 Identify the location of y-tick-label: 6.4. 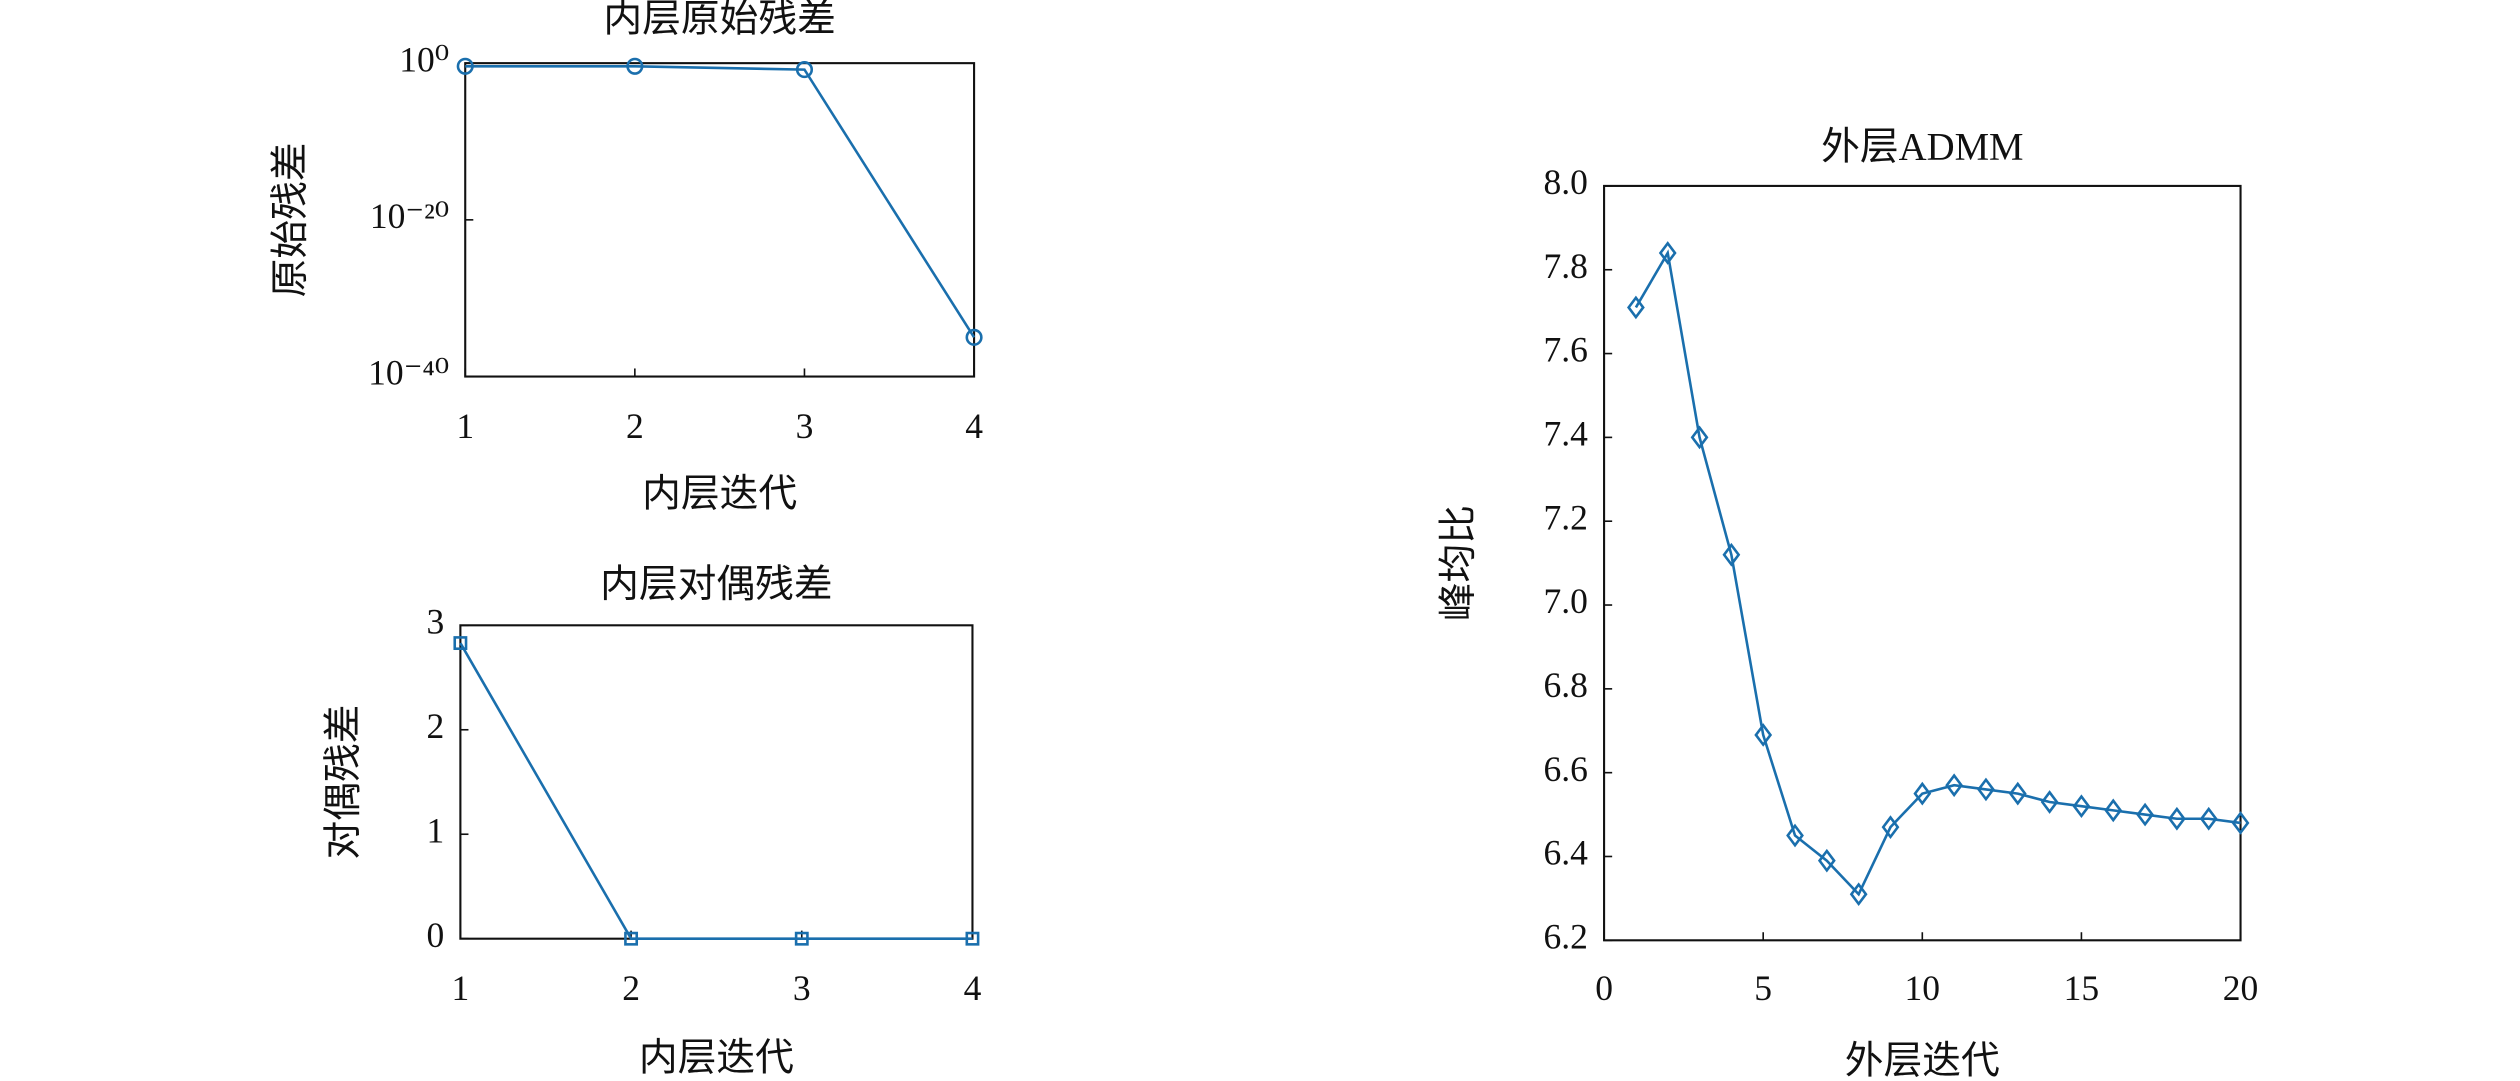
(1566, 853).